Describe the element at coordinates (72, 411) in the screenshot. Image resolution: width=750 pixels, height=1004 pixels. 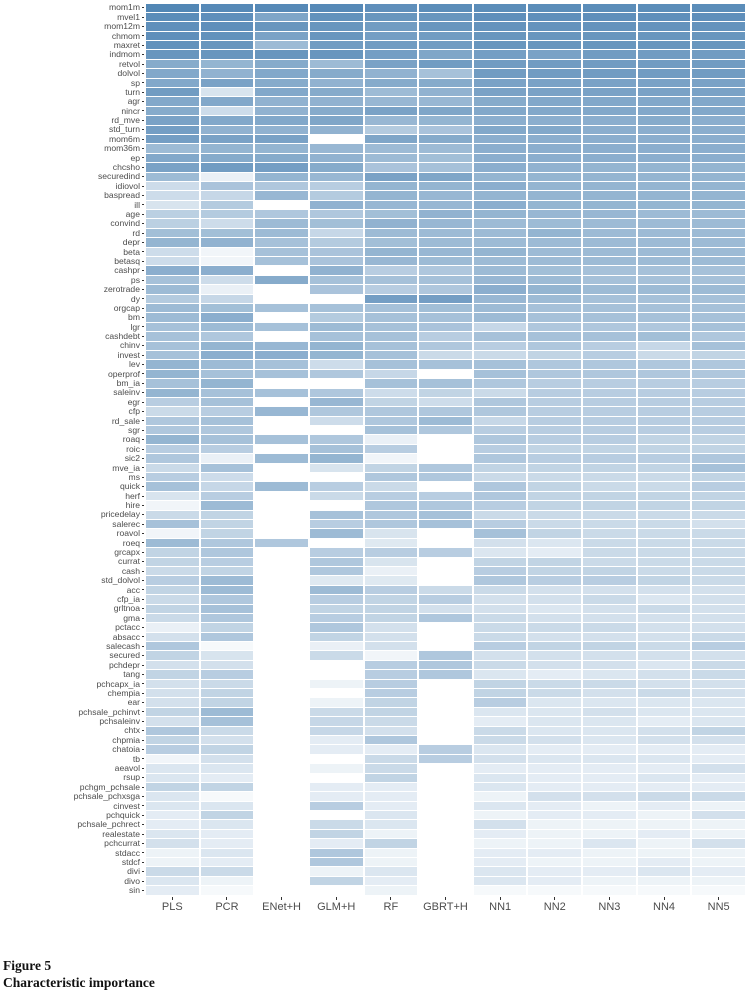
I see `row-label: cfp` at that location.